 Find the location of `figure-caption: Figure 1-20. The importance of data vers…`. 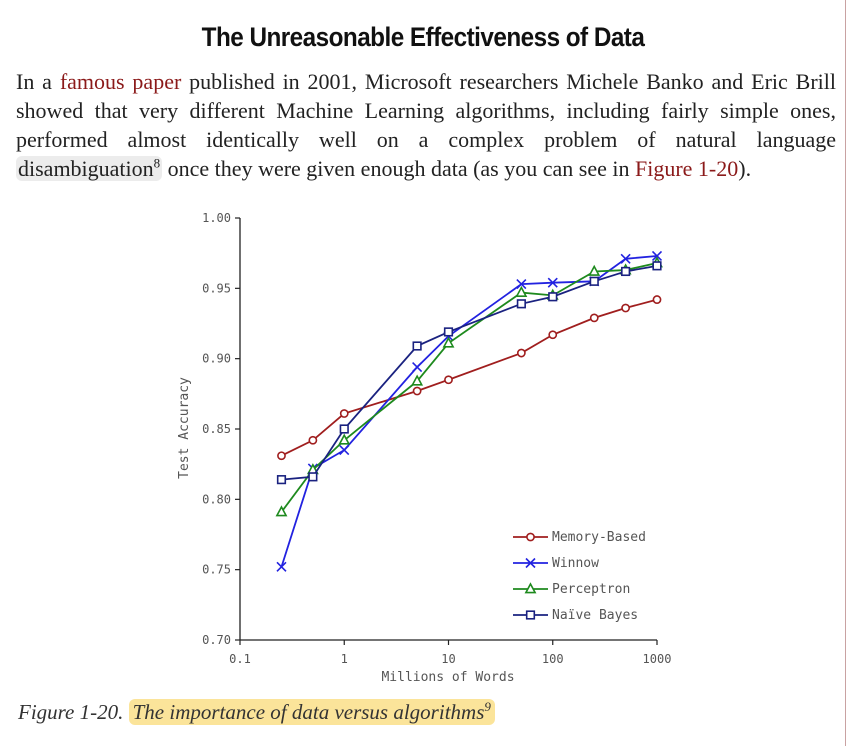

figure-caption: Figure 1-20. The importance of data vers… is located at coordinates (256, 712).